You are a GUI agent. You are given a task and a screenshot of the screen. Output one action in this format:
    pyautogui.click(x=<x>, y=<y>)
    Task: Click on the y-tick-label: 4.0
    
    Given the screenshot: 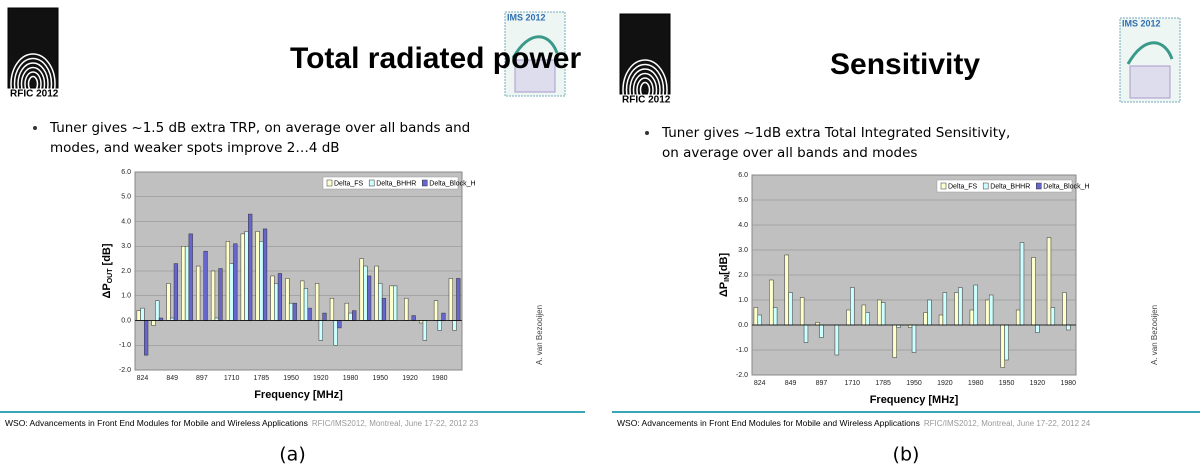 What is the action you would take?
    pyautogui.click(x=743, y=225)
    